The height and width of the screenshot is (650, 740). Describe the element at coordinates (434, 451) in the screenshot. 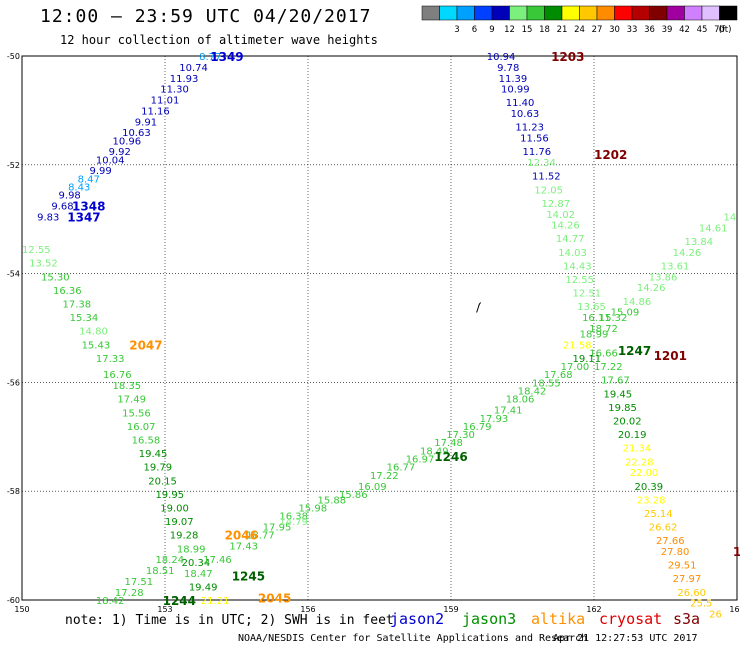

I see `swh-value: 18.49` at that location.